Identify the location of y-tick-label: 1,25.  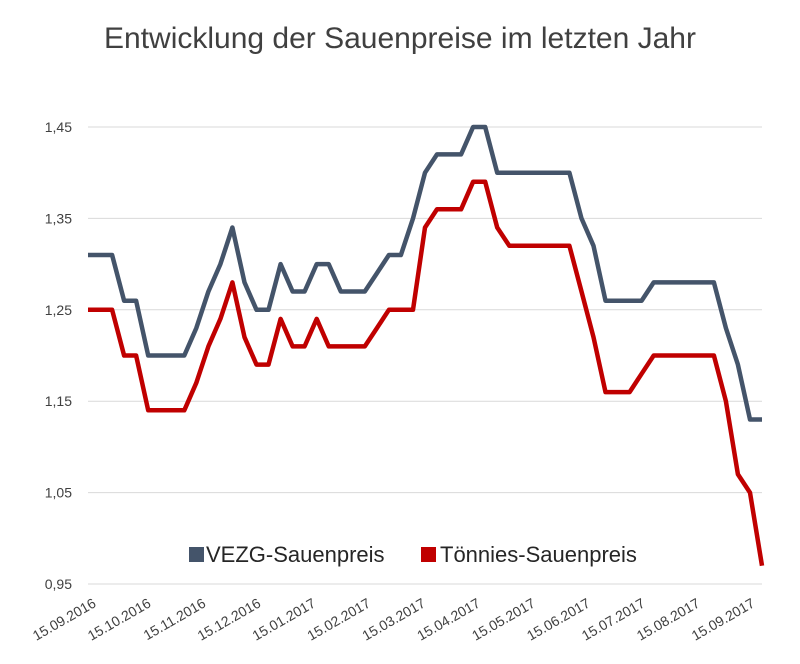
(58, 310).